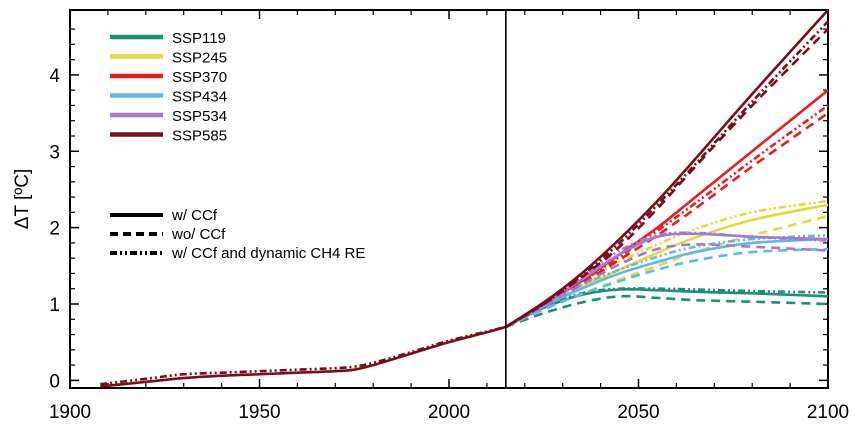 Image resolution: width=857 pixels, height=425 pixels. Describe the element at coordinates (199, 97) in the screenshot. I see `legend-label: SSP434` at that location.